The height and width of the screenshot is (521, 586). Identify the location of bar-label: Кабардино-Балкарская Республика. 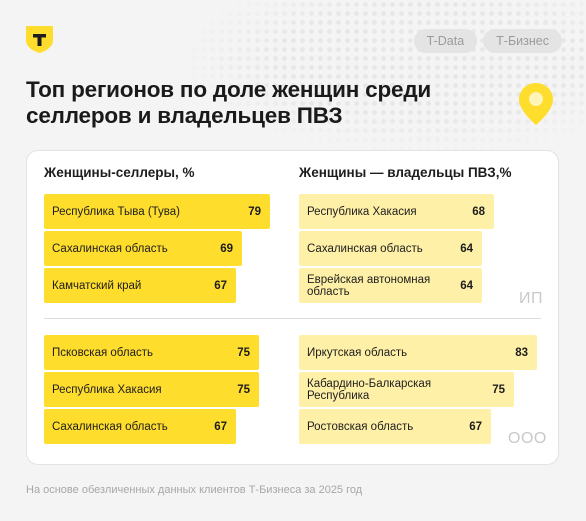
(369, 389).